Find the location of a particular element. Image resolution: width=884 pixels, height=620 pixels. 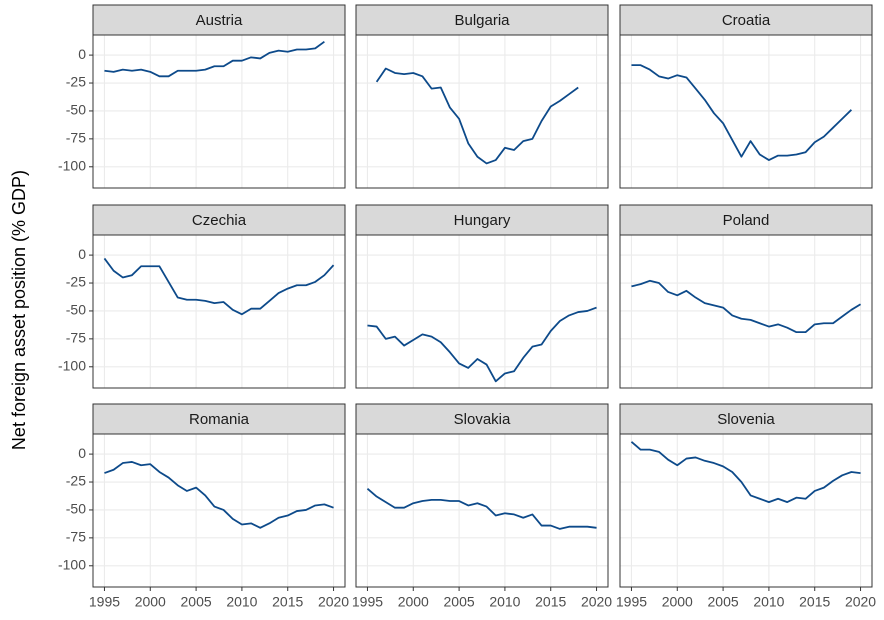

strip-label: Croatia is located at coordinates (746, 20).